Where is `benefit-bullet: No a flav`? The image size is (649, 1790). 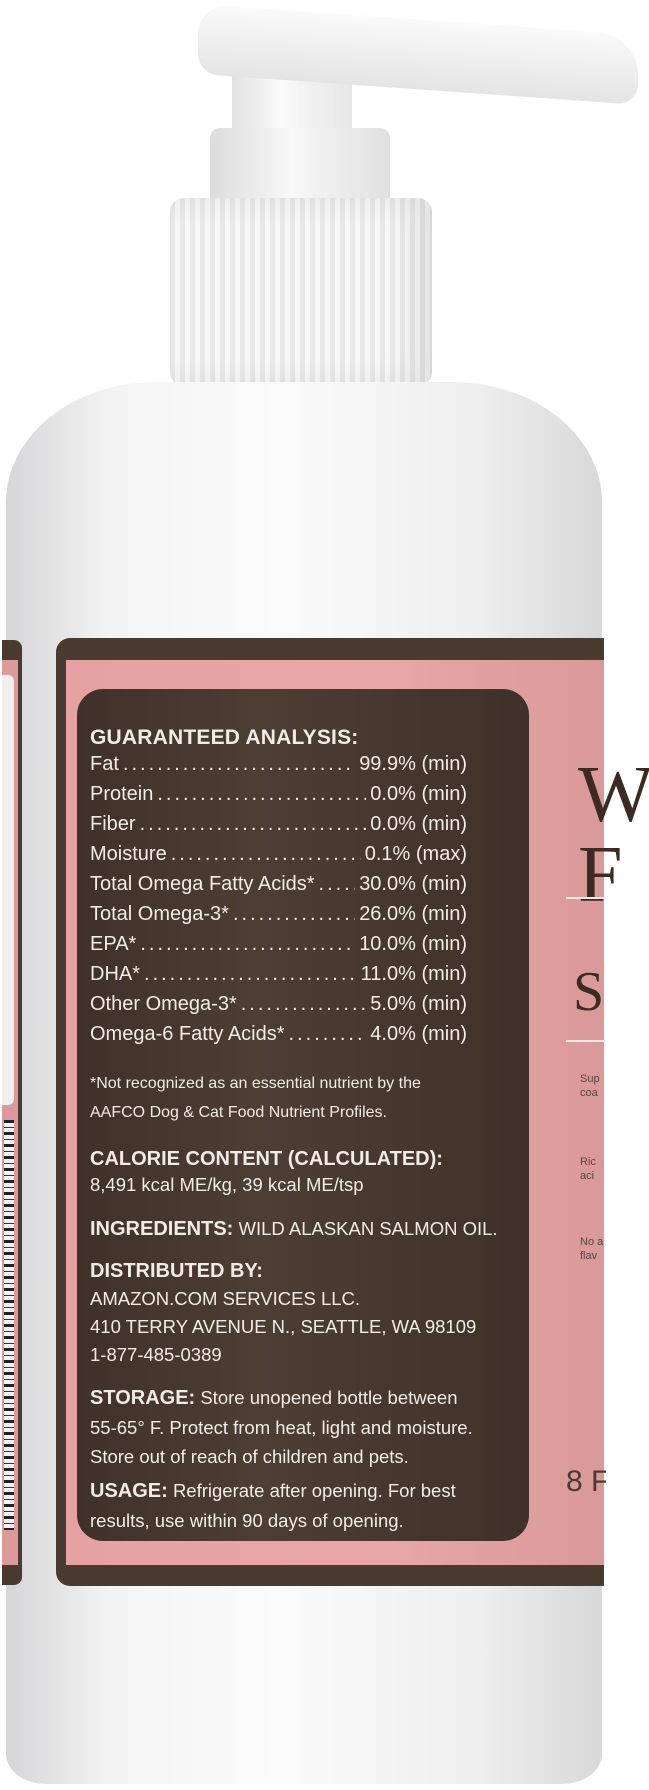
benefit-bullet: No a flav is located at coordinates (595, 1249).